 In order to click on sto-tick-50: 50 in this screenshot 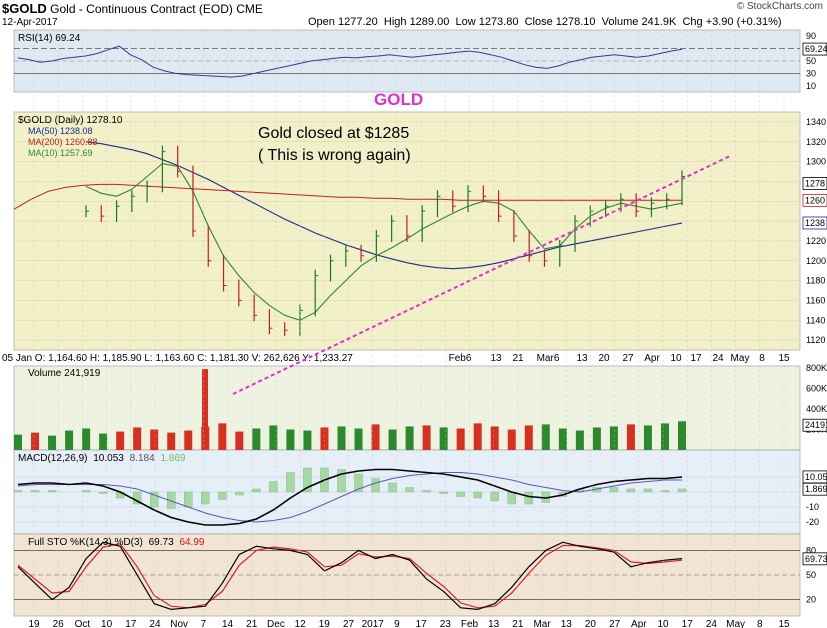, I will do `click(811, 575)`.